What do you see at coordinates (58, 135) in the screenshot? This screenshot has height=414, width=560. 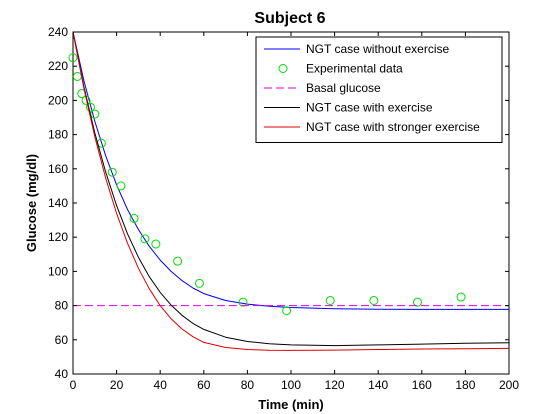 I see `y-tick-label: 180` at bounding box center [58, 135].